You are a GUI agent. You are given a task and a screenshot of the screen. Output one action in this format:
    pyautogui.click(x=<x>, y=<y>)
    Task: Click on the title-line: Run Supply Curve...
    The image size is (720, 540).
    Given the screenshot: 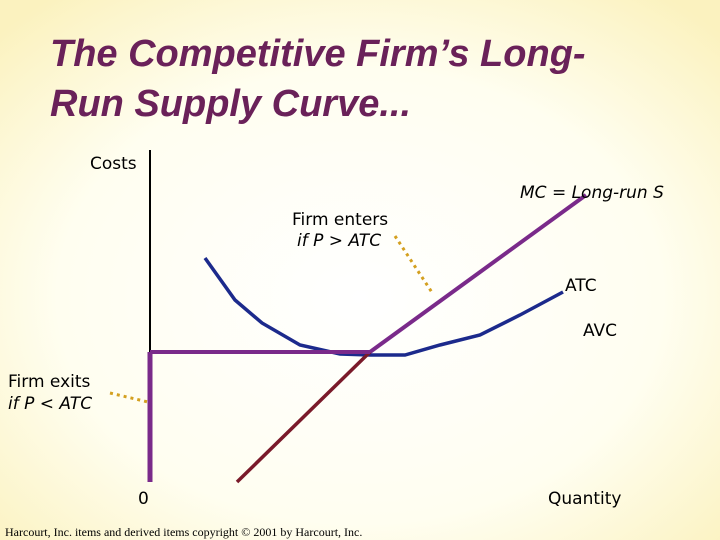 What is the action you would take?
    pyautogui.click(x=230, y=104)
    